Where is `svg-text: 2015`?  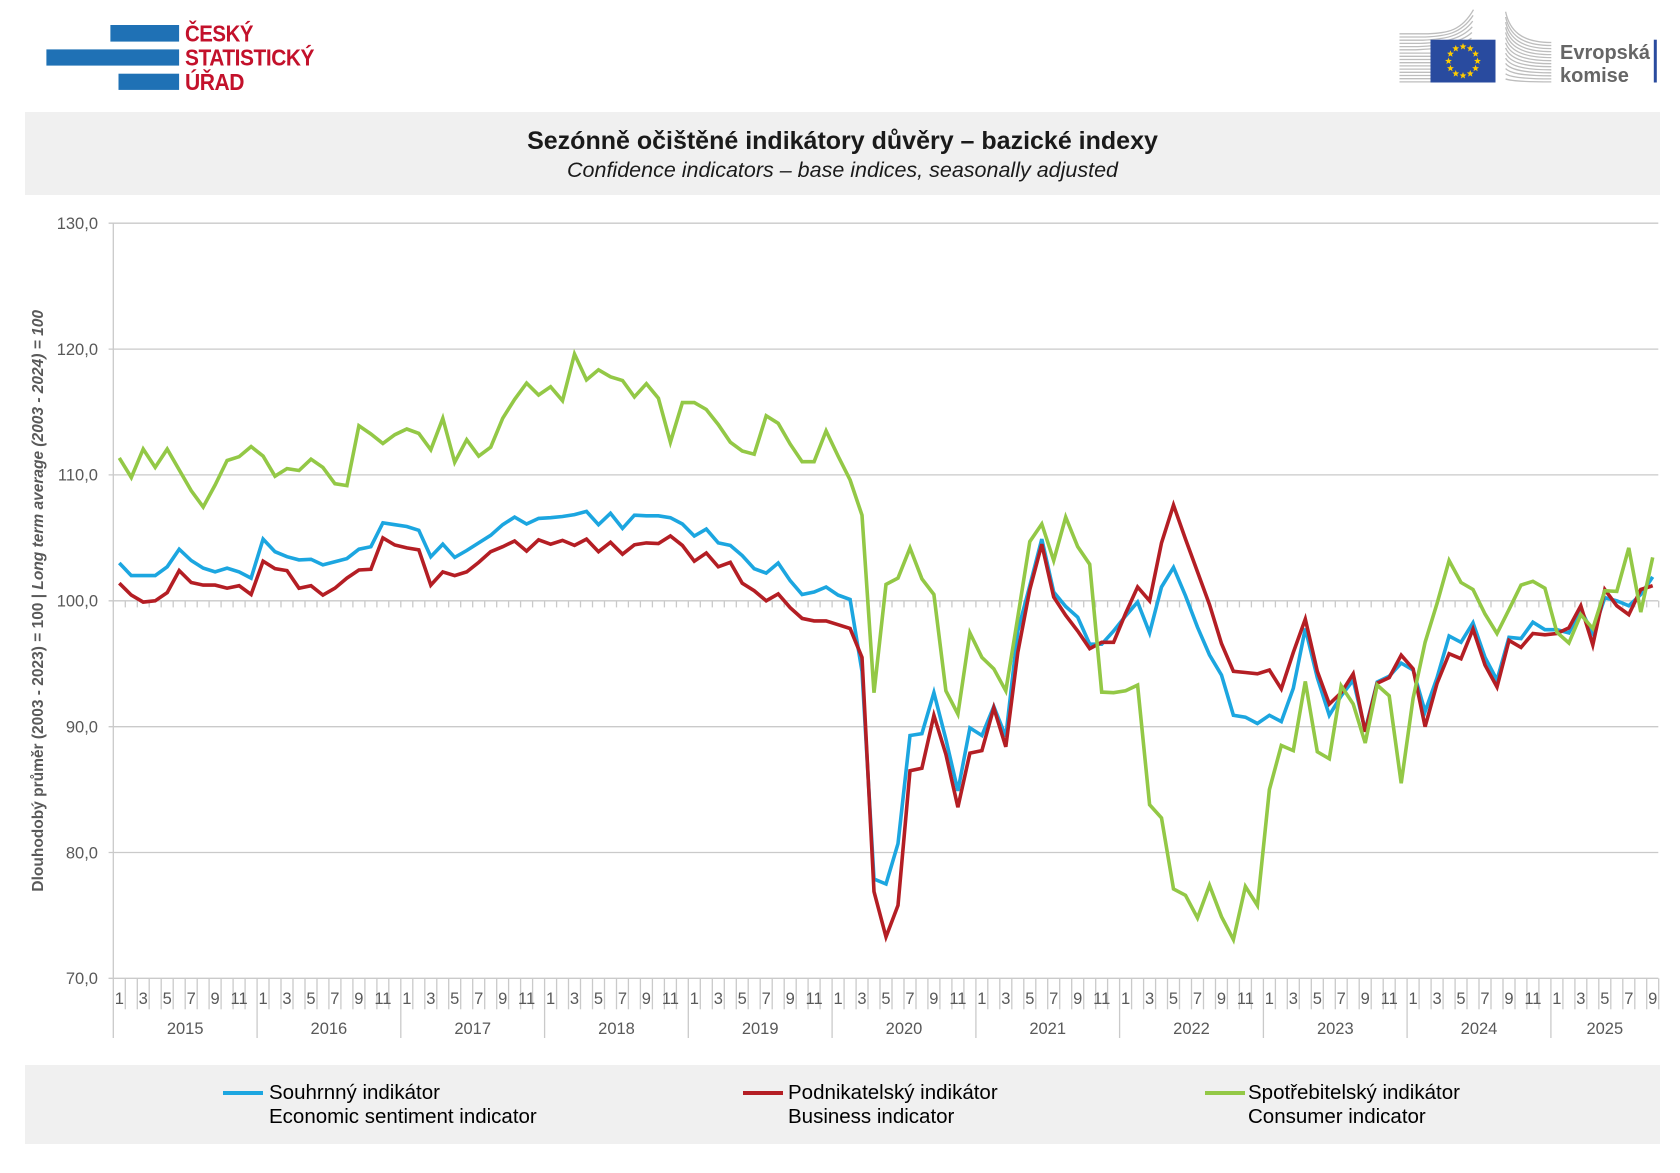 svg-text: 2015 is located at coordinates (185, 1029).